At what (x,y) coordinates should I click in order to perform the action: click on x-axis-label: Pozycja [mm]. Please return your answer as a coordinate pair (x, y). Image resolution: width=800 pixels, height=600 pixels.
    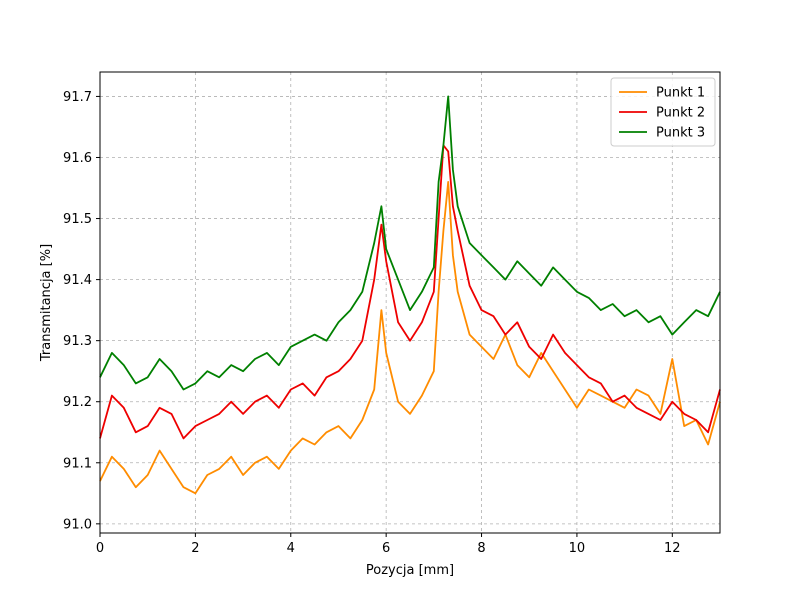
    Looking at the image, I should click on (410, 570).